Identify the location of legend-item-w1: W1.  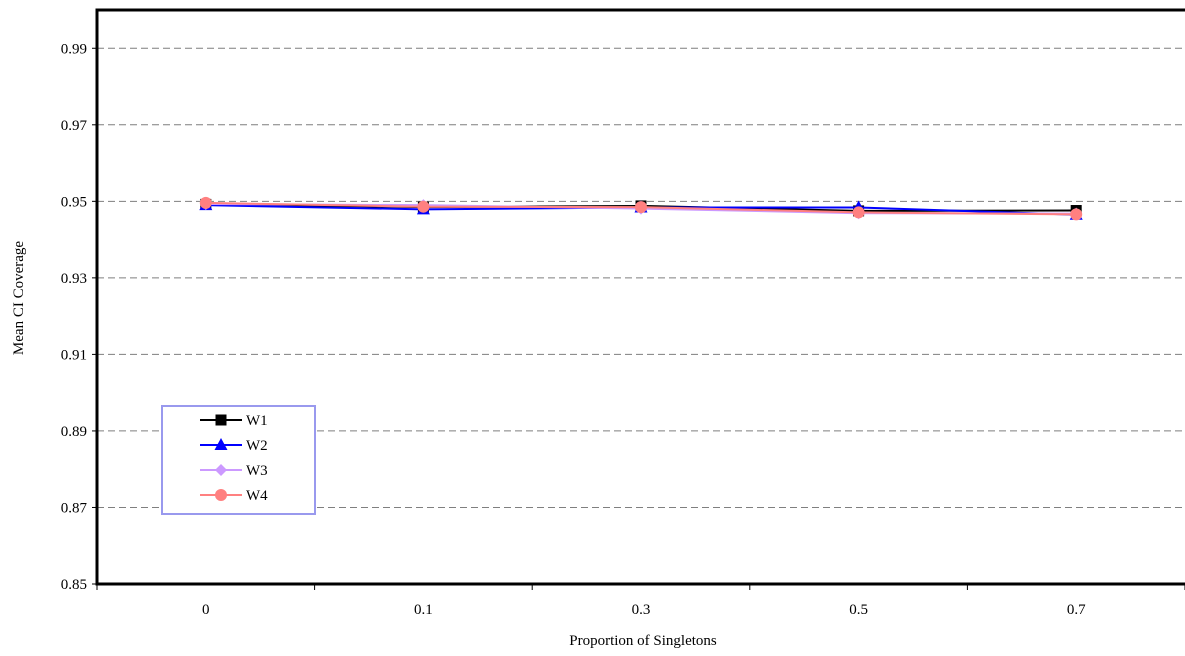
(234, 421).